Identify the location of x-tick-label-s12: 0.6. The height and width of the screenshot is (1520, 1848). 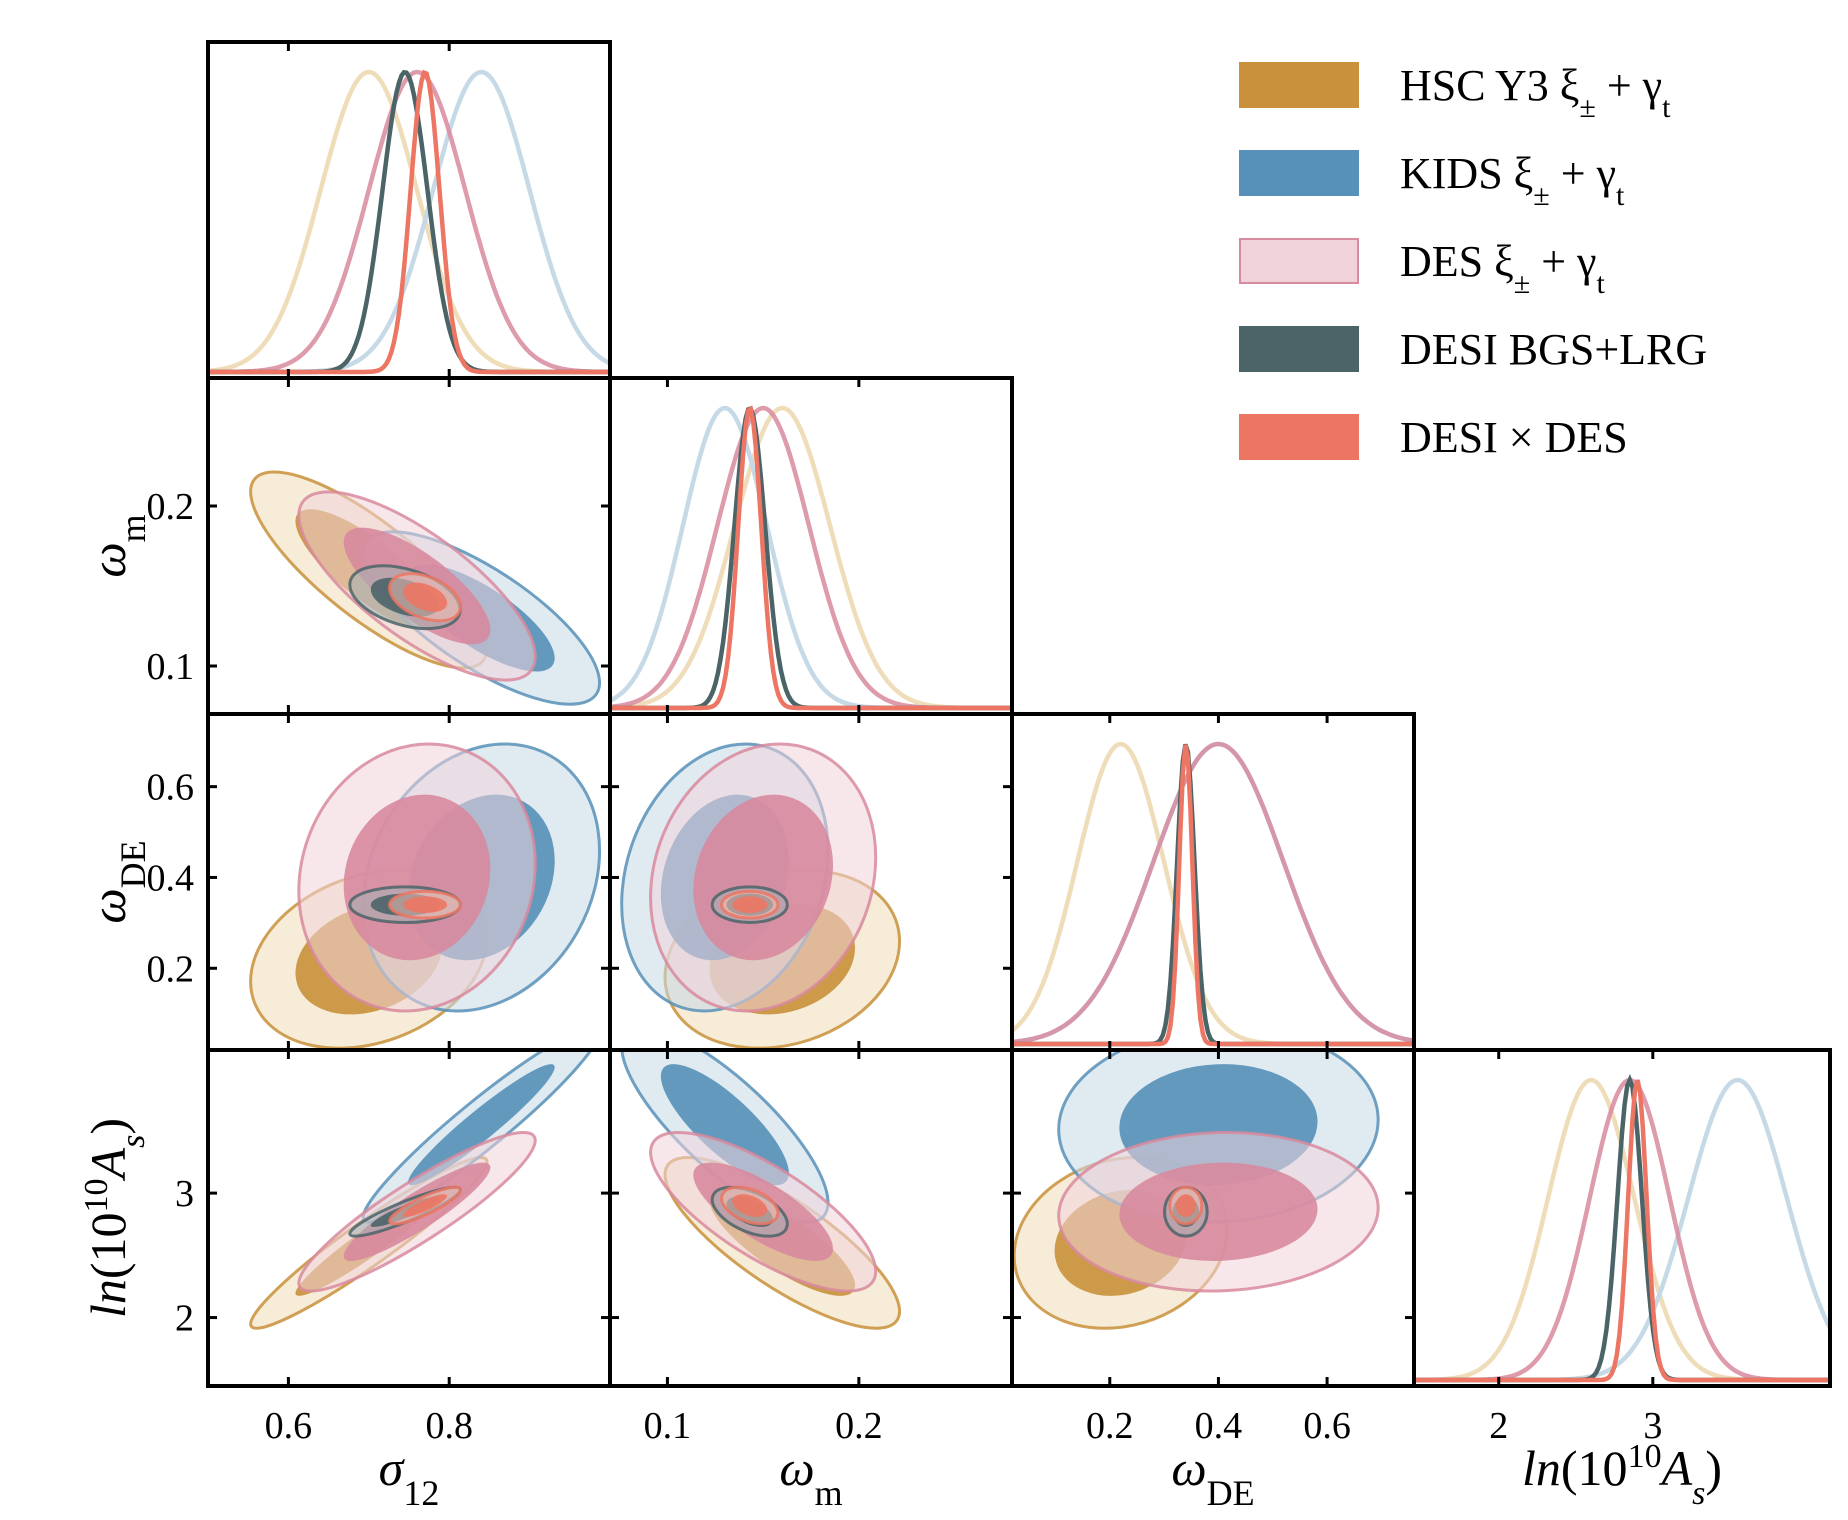
(289, 1426).